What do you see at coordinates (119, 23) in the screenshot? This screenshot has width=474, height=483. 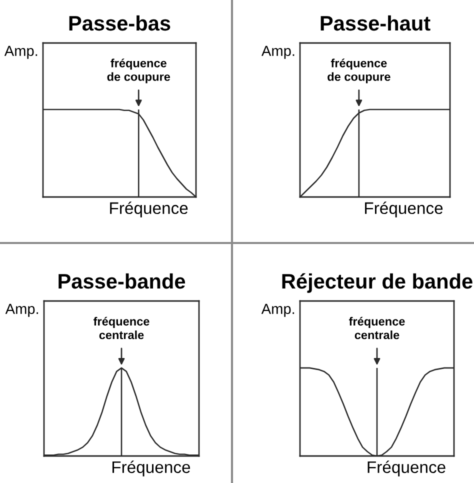 I see `chart-title: Passe-bas` at bounding box center [119, 23].